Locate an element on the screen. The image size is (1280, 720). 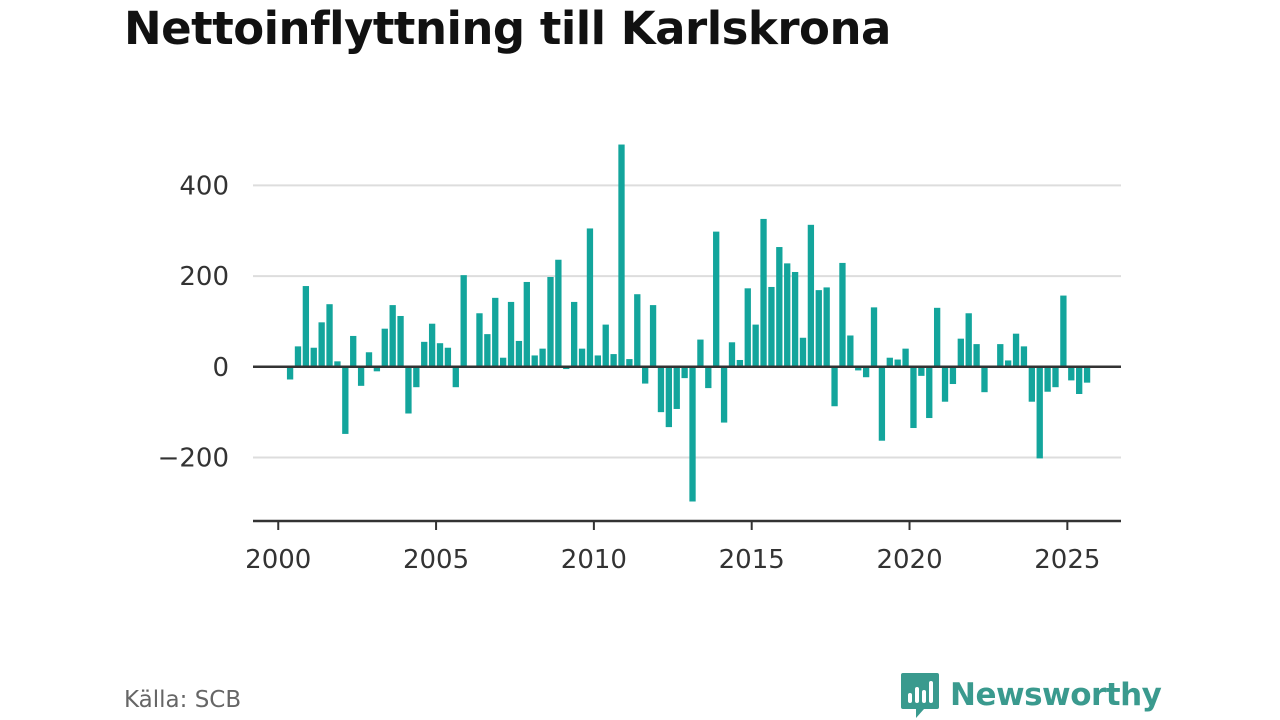
x-tick-label: 2025 is located at coordinates (1067, 560).